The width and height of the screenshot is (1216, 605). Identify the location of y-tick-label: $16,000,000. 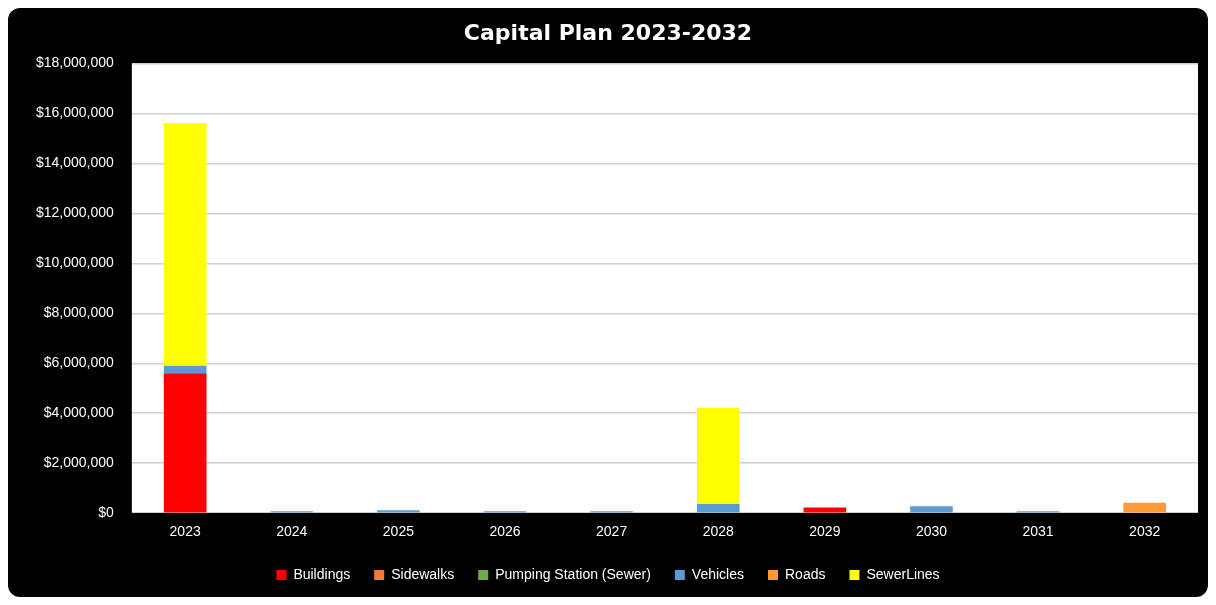
(75, 112).